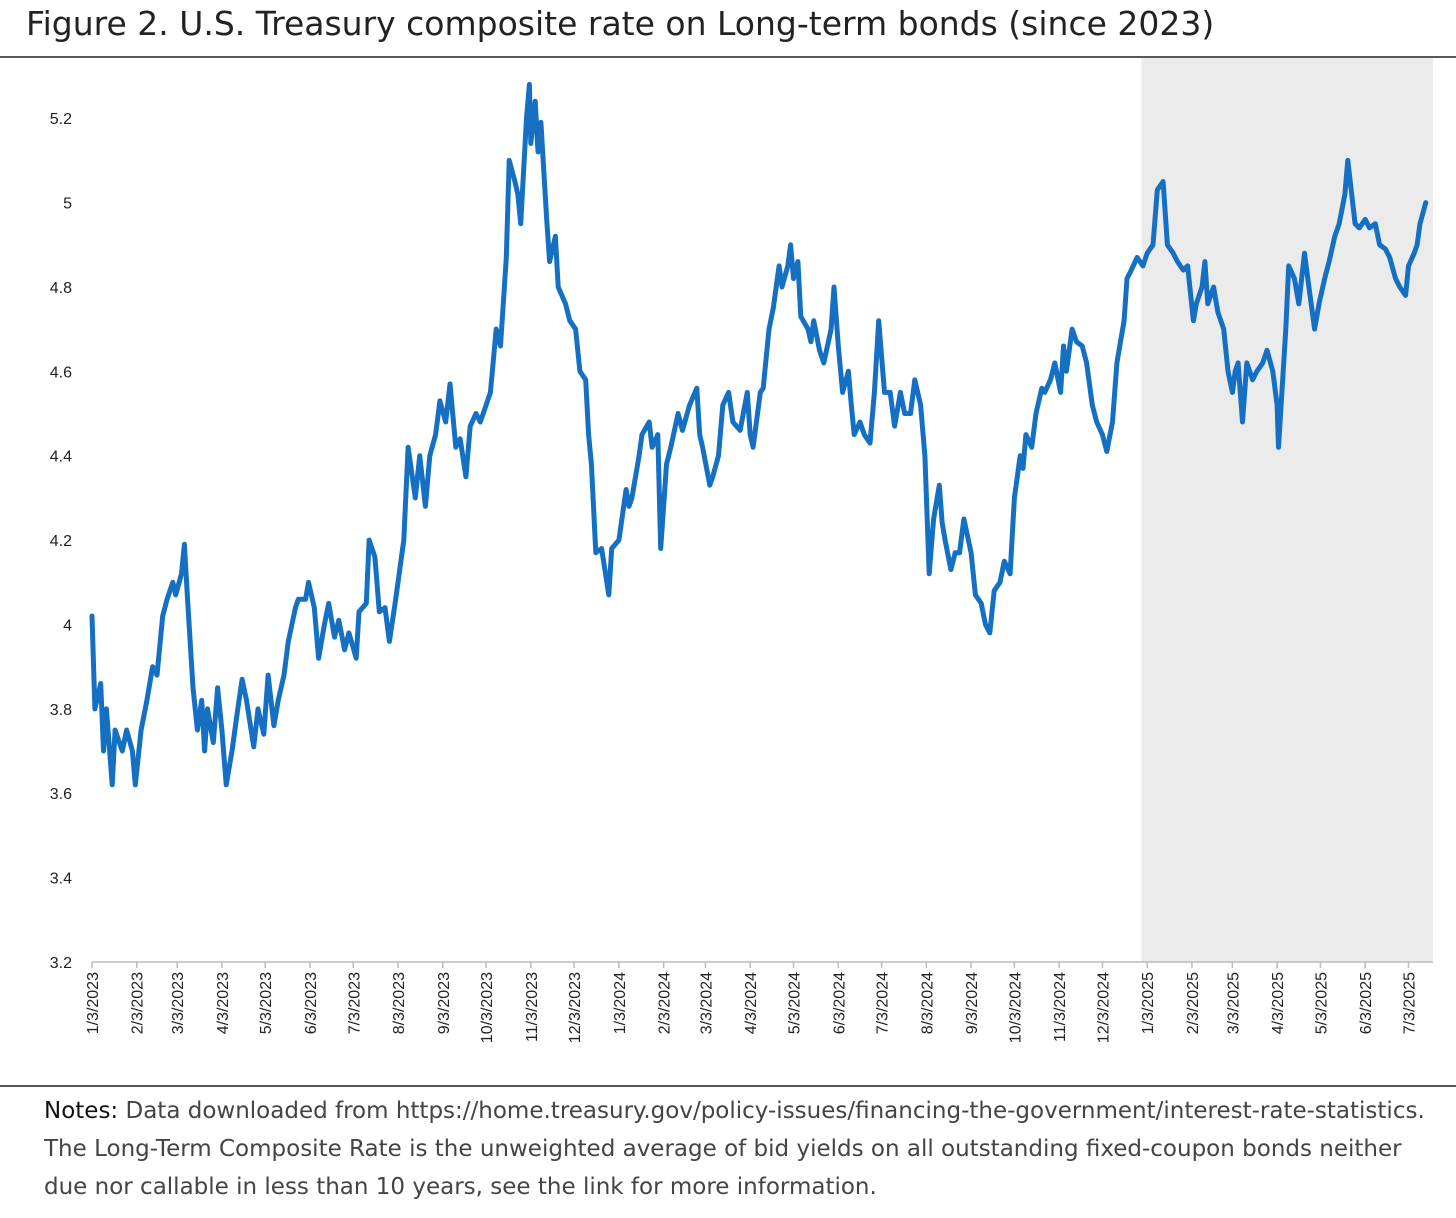 The image size is (1456, 1218). I want to click on x-tick-label: 1/3/2024, so click(620, 1003).